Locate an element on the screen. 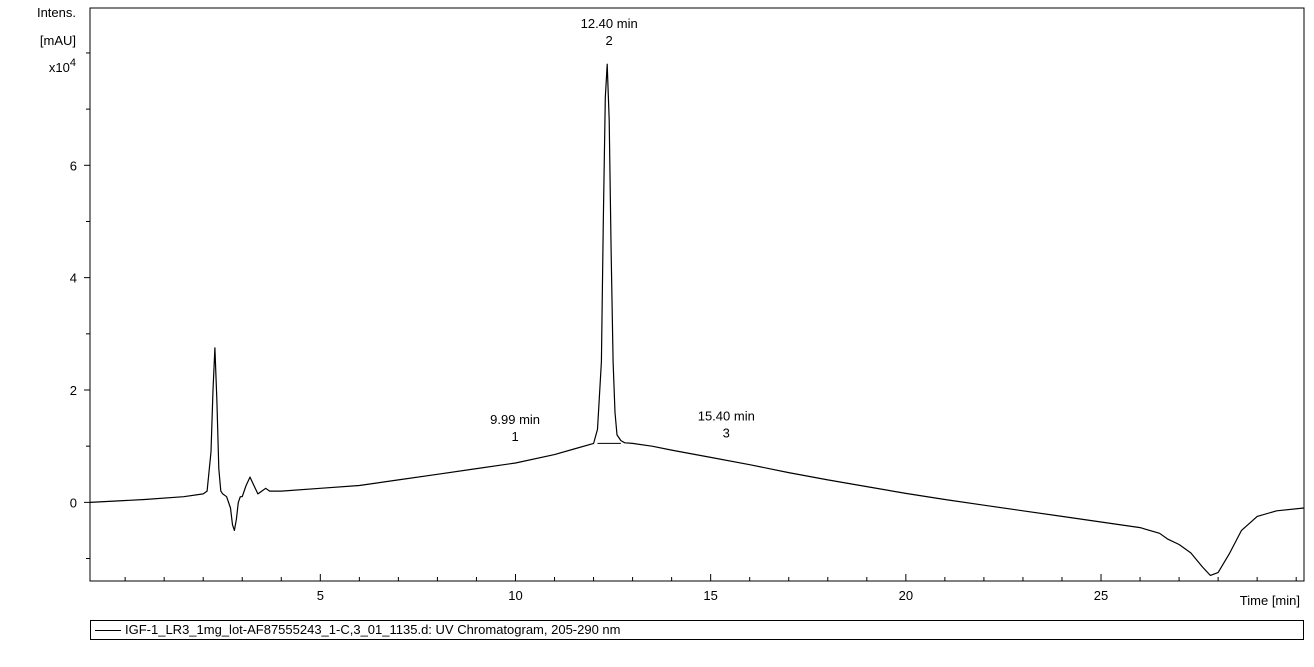 This screenshot has width=1314, height=667. legend-line-swatch is located at coordinates (108, 630).